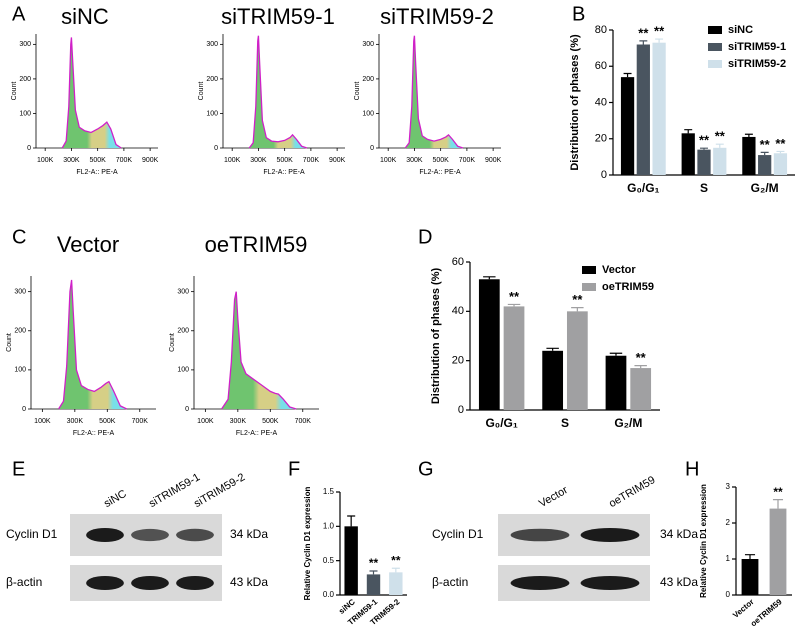  What do you see at coordinates (458, 361) in the screenshot?
I see `y-tick-label: 20` at bounding box center [458, 361].